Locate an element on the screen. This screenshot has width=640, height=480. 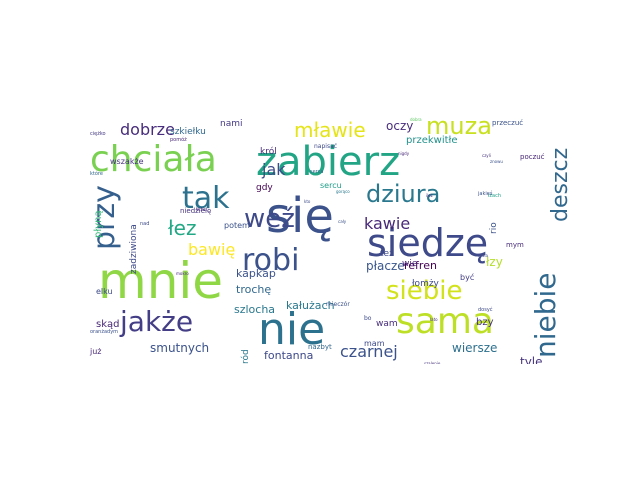
word-robi: robi is located at coordinates (271, 260).